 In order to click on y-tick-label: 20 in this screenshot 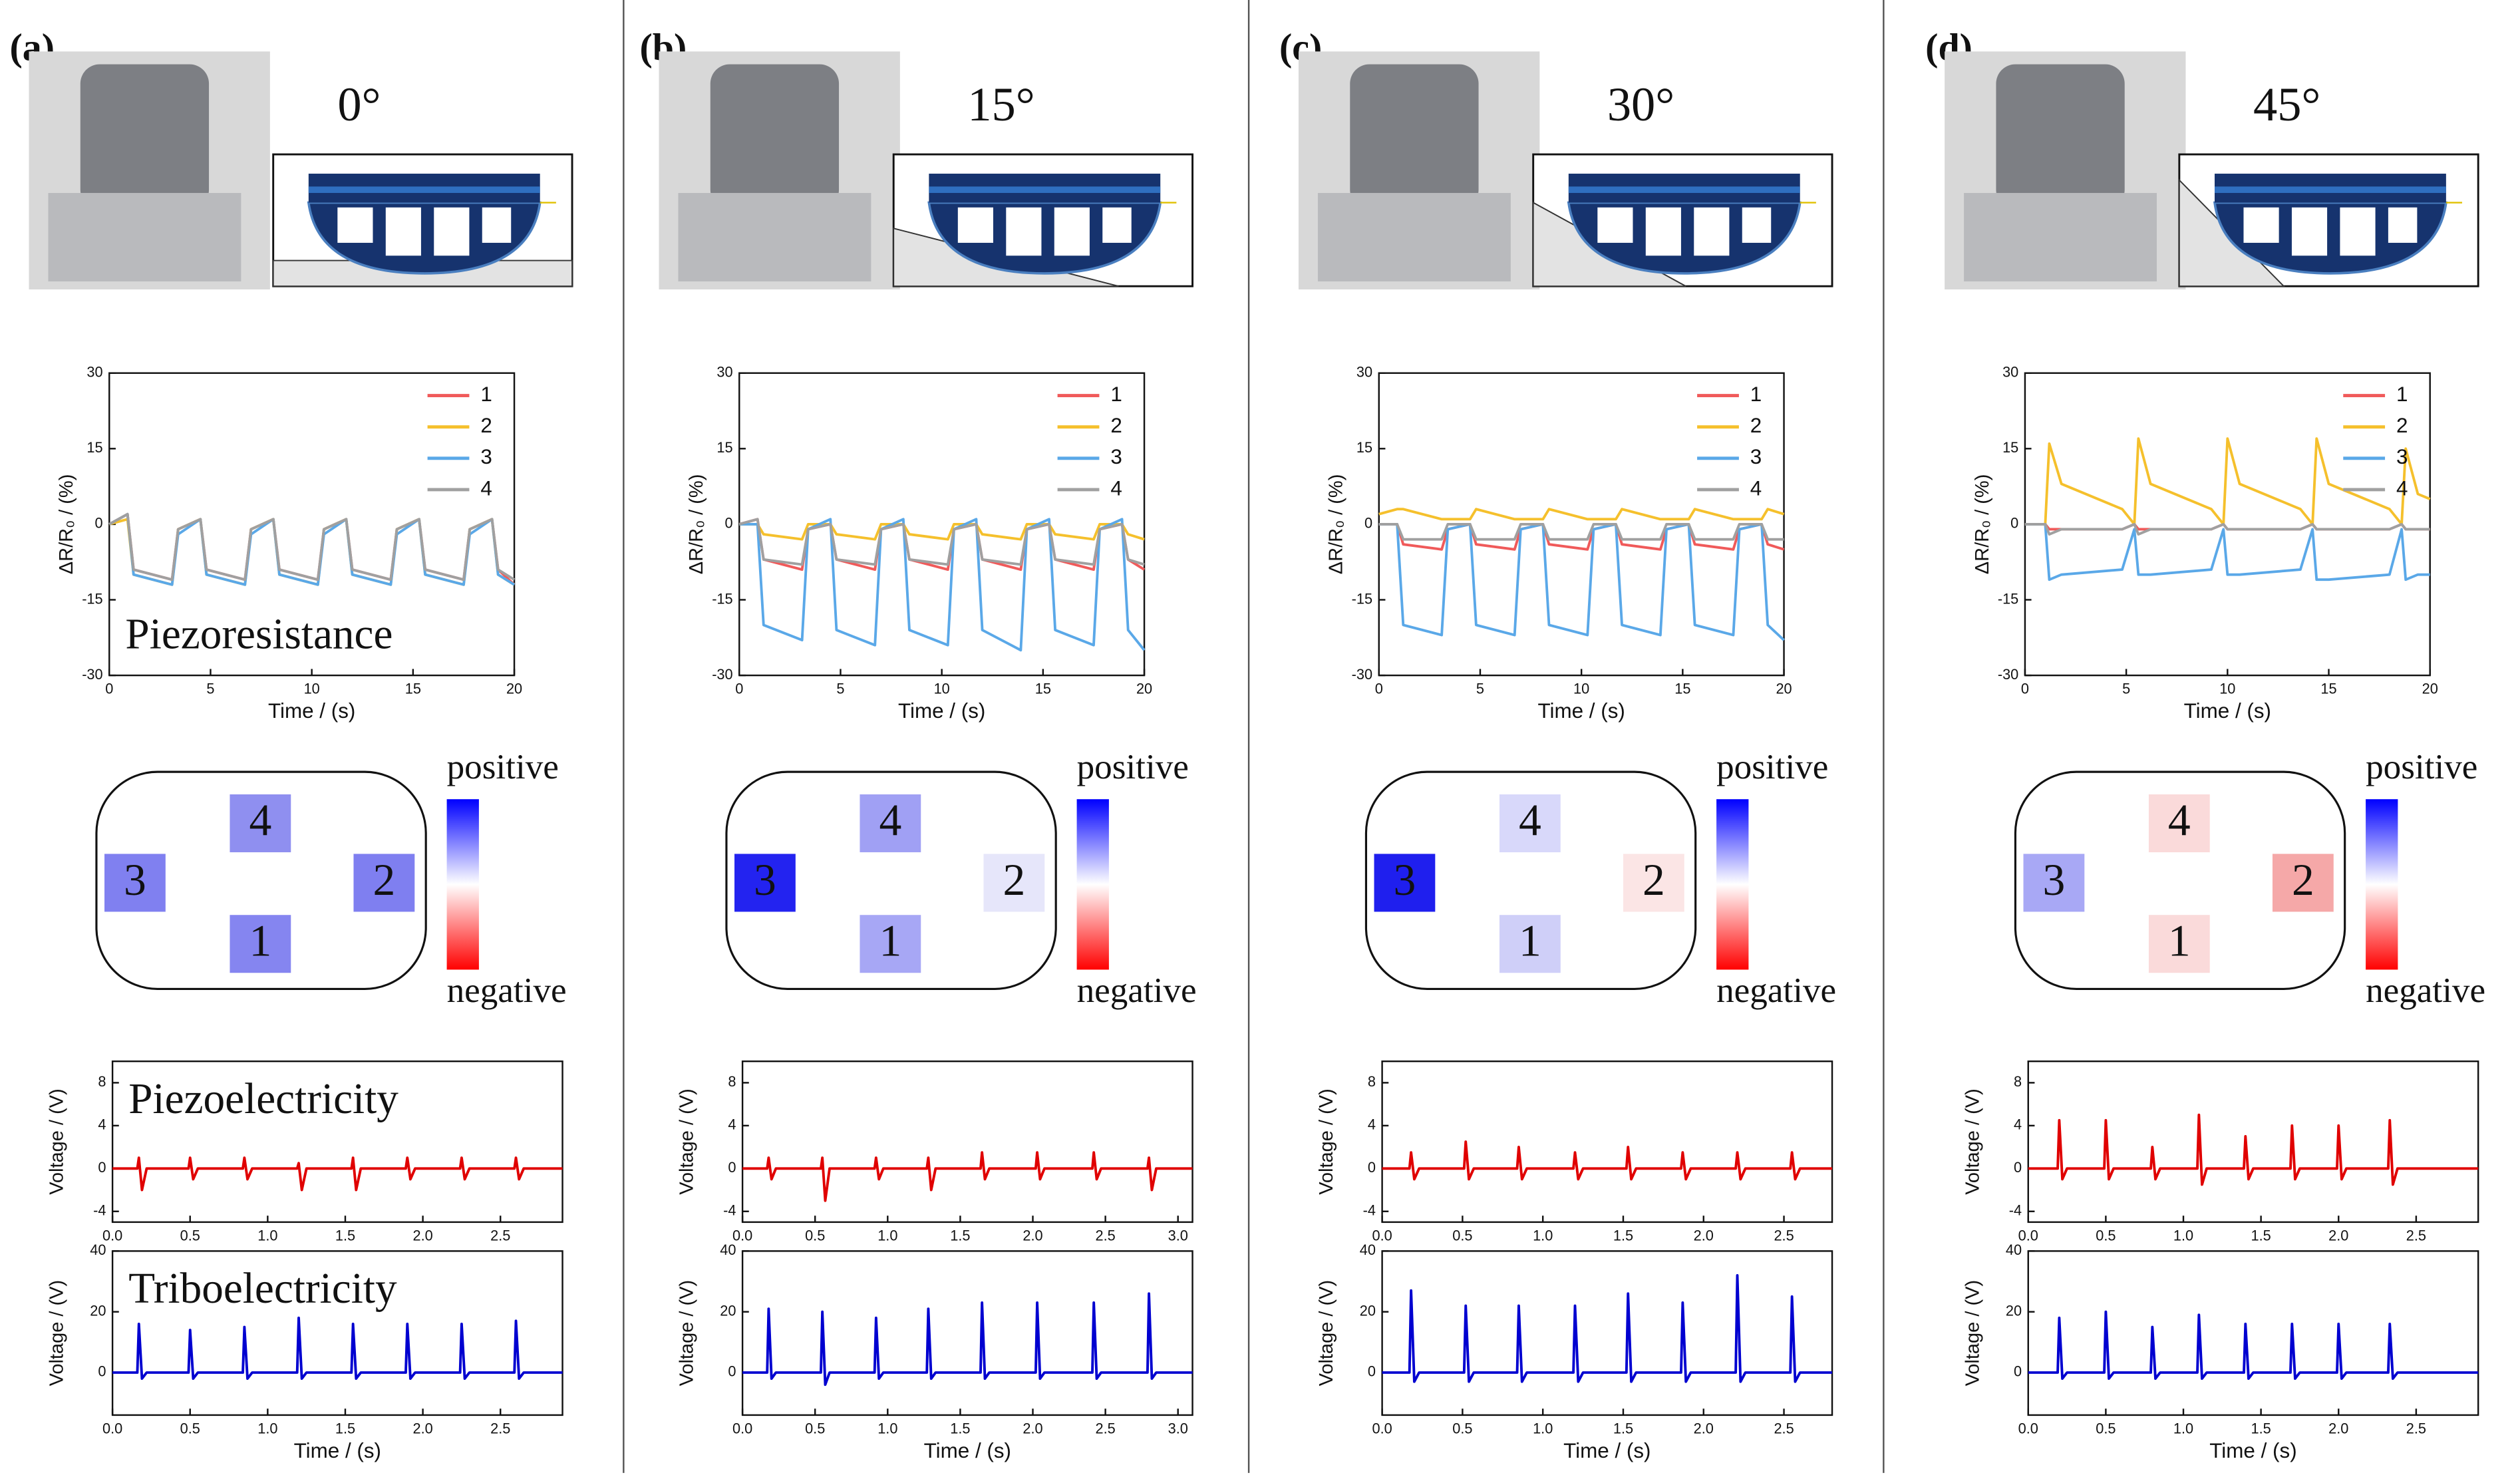, I will do `click(728, 1310)`.